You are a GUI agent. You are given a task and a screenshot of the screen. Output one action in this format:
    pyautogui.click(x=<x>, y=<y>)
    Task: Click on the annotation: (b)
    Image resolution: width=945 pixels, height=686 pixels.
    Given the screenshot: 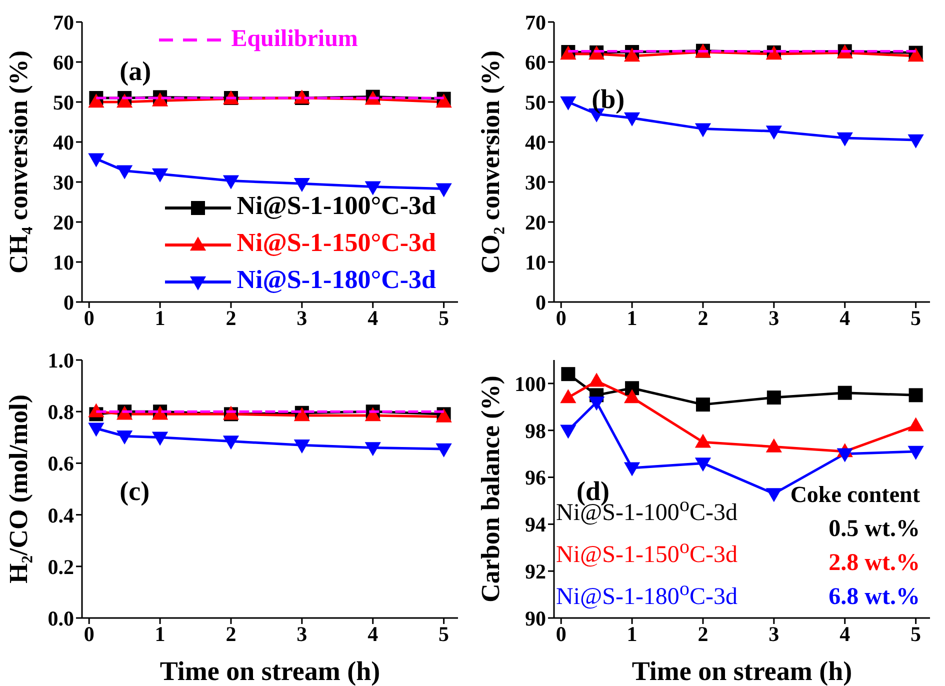 What is the action you would take?
    pyautogui.click(x=608, y=99)
    